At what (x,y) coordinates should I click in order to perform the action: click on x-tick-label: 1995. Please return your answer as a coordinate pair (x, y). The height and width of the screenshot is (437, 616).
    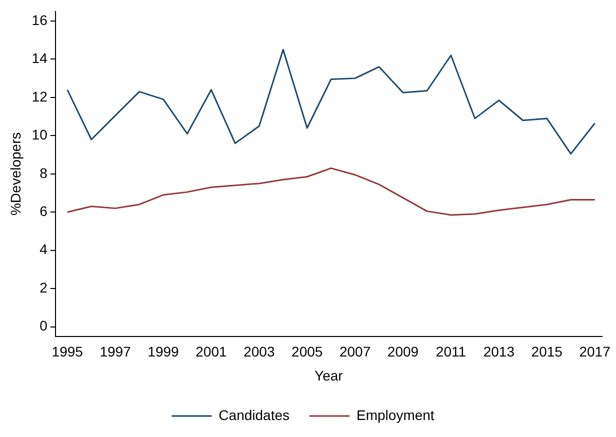
    Looking at the image, I should click on (68, 352).